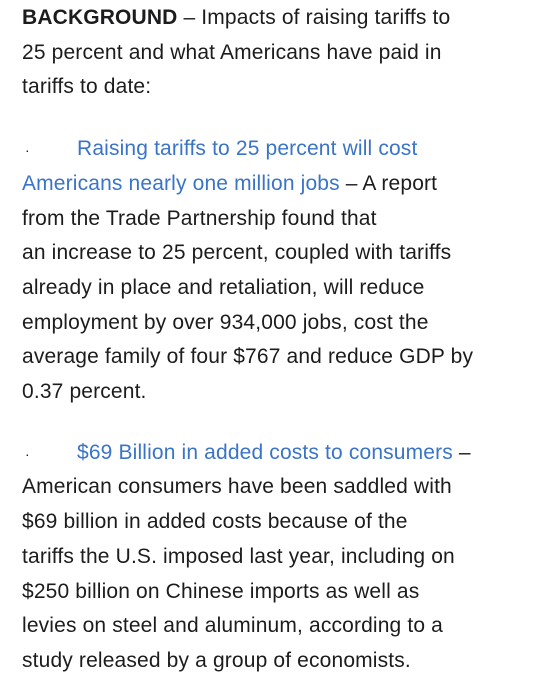  Describe the element at coordinates (388, 183) in the screenshot. I see `jobs-after-link: – A report` at that location.